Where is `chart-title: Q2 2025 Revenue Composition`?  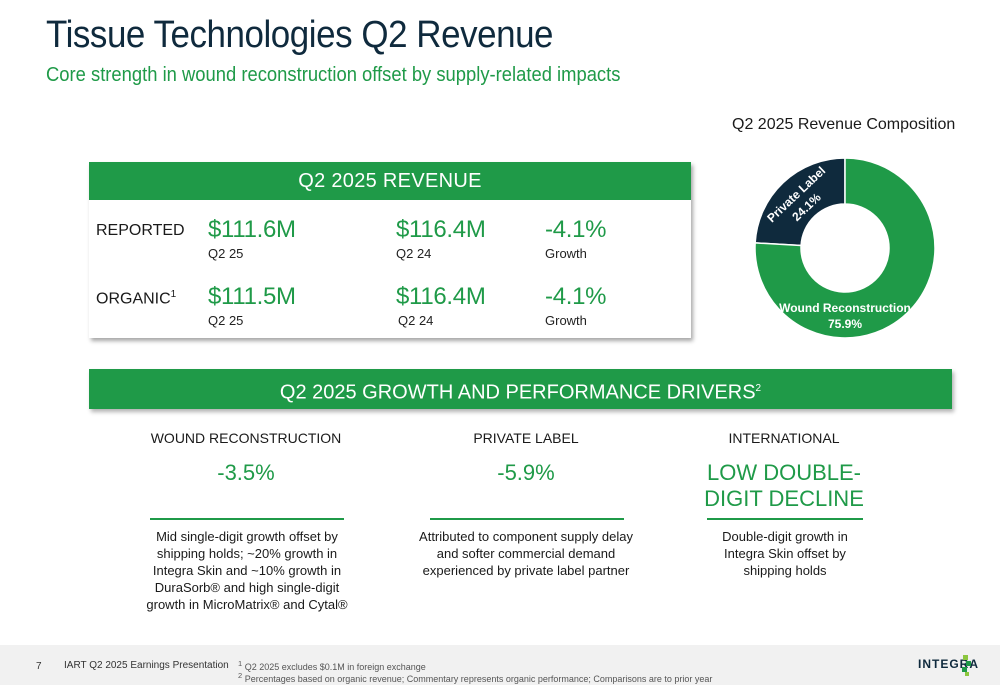 chart-title: Q2 2025 Revenue Composition is located at coordinates (844, 124).